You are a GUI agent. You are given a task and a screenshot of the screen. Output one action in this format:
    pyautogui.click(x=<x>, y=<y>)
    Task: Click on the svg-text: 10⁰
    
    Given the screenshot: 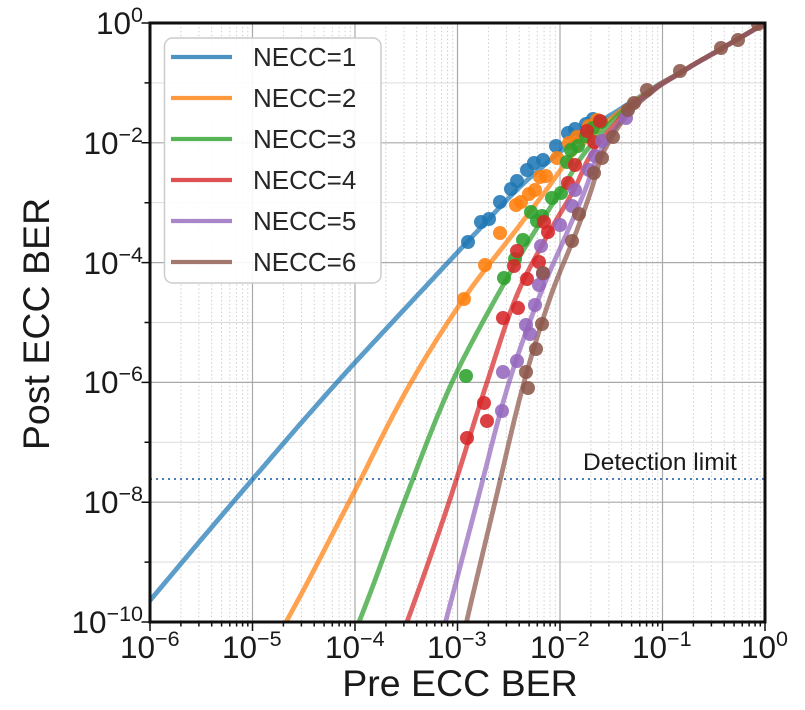 What is the action you would take?
    pyautogui.click(x=119, y=22)
    